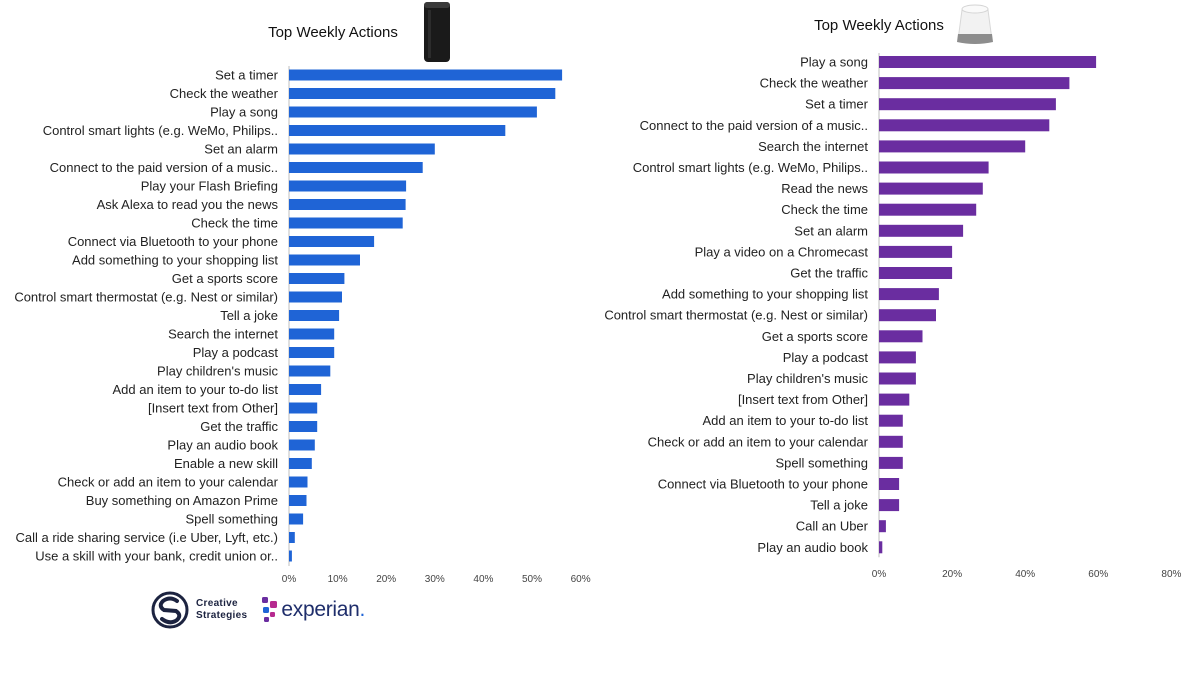 Image resolution: width=1200 pixels, height=675 pixels. I want to click on echo-category-label: Play children's music, so click(217, 371).